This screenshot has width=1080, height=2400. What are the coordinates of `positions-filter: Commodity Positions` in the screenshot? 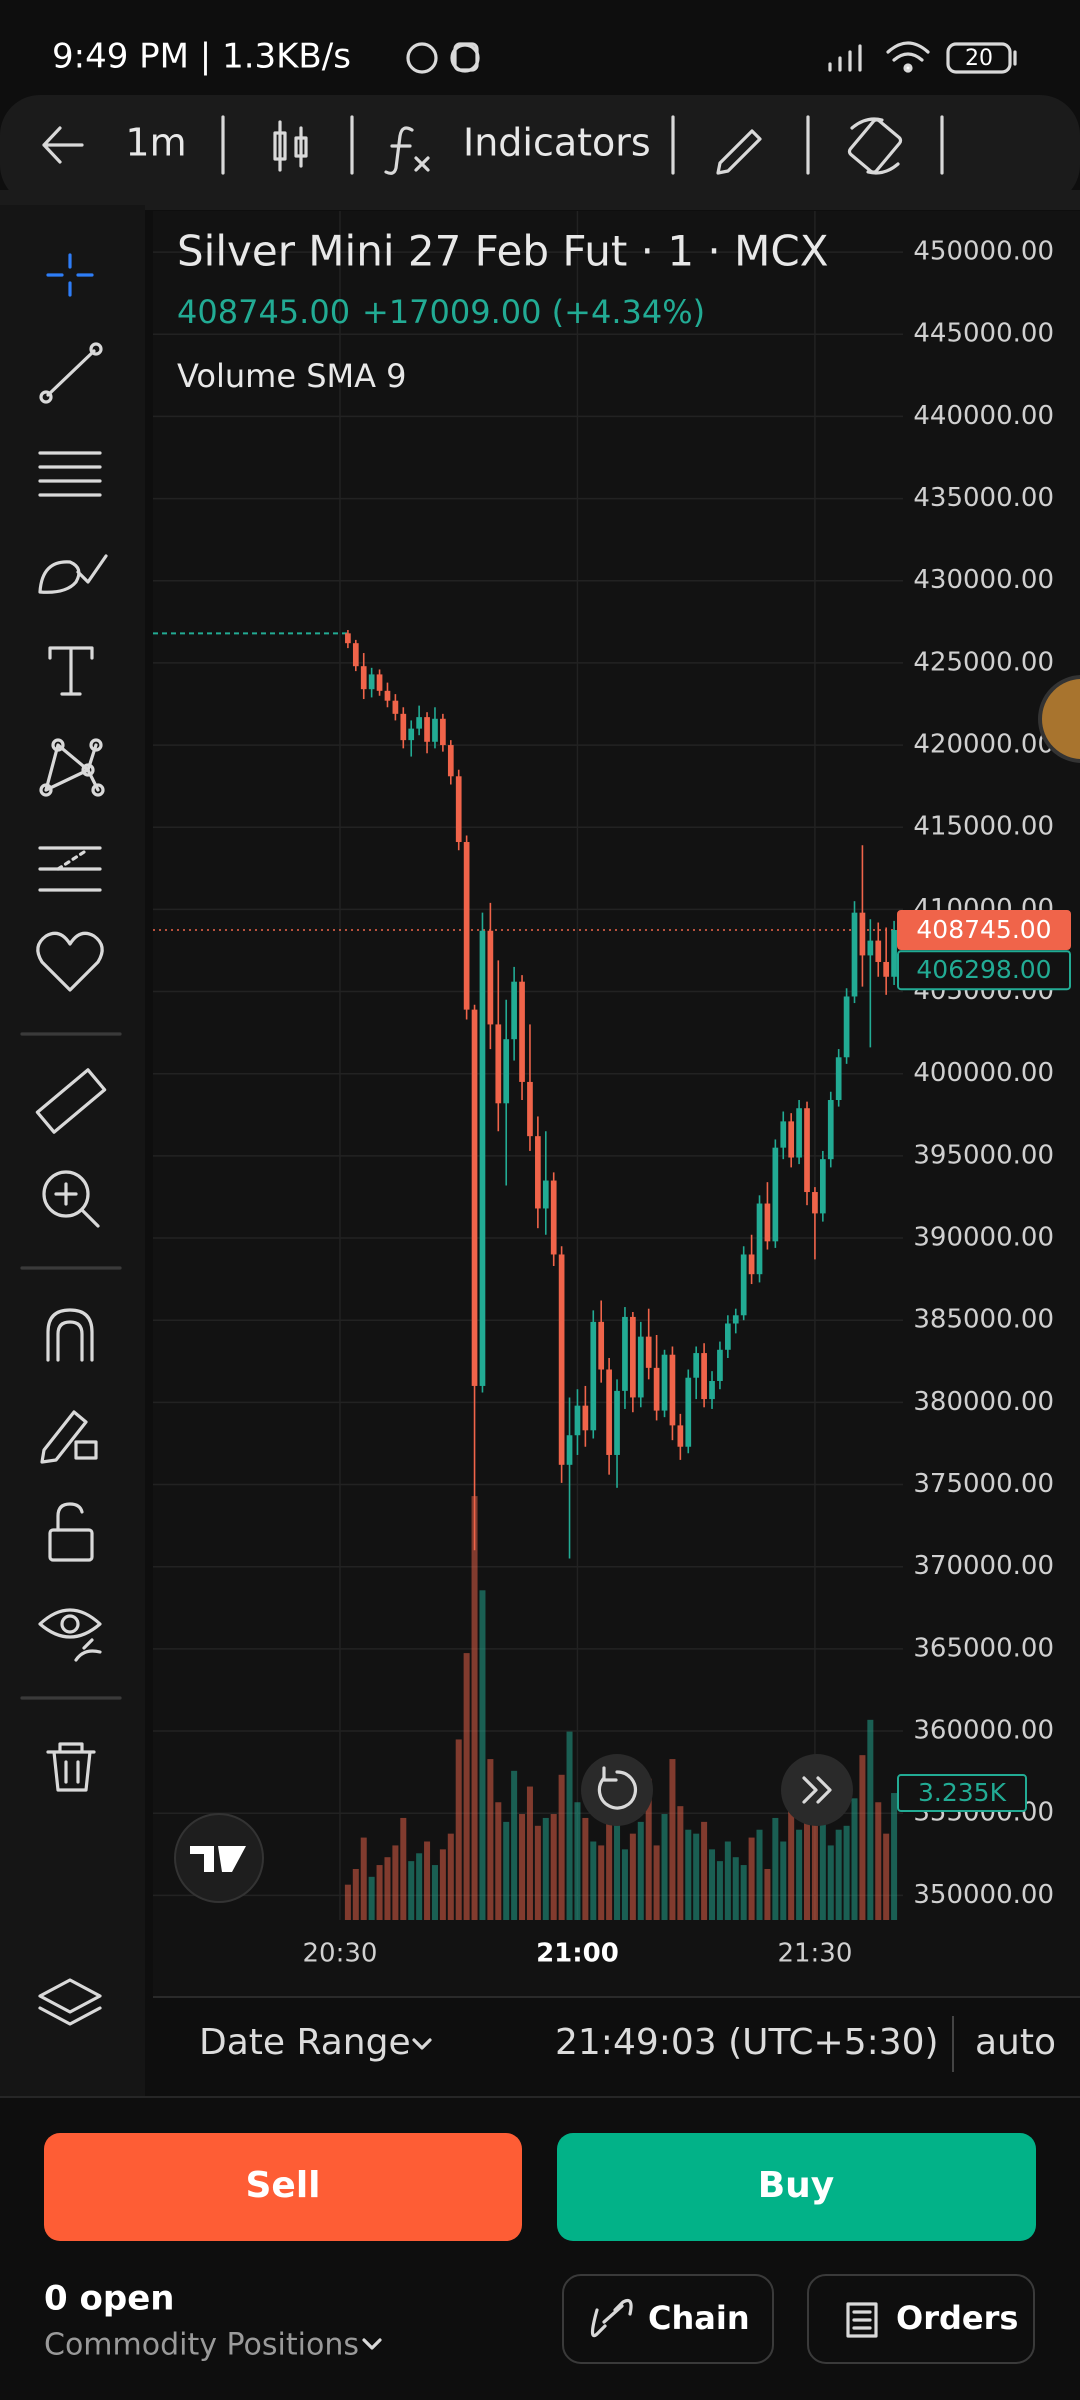 It's located at (201, 2345).